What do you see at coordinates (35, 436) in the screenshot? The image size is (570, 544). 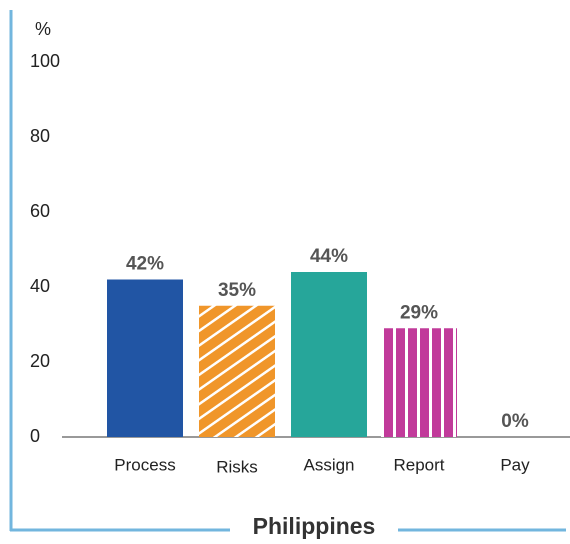 I see `y-tick-label: 0` at bounding box center [35, 436].